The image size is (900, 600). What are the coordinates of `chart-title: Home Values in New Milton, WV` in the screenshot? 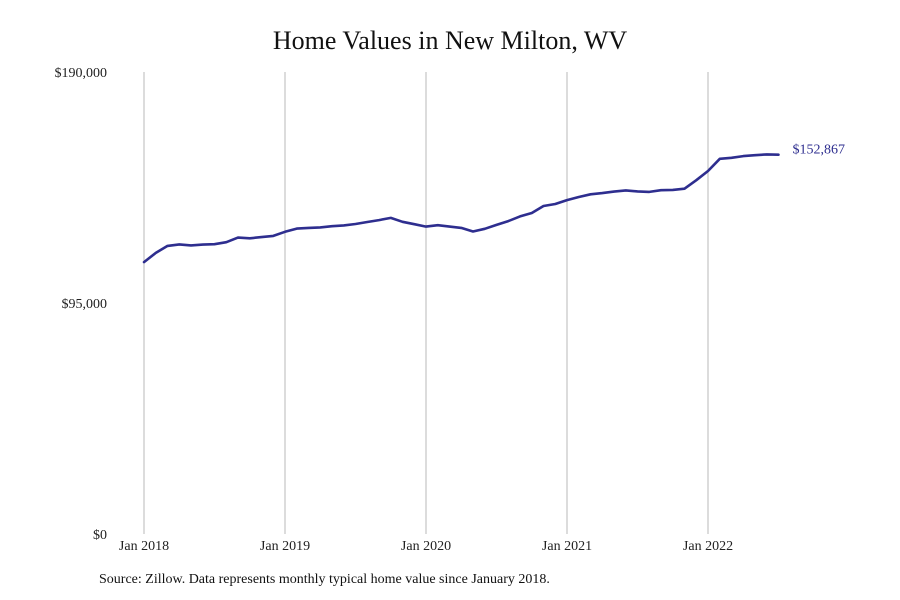 It's located at (450, 40).